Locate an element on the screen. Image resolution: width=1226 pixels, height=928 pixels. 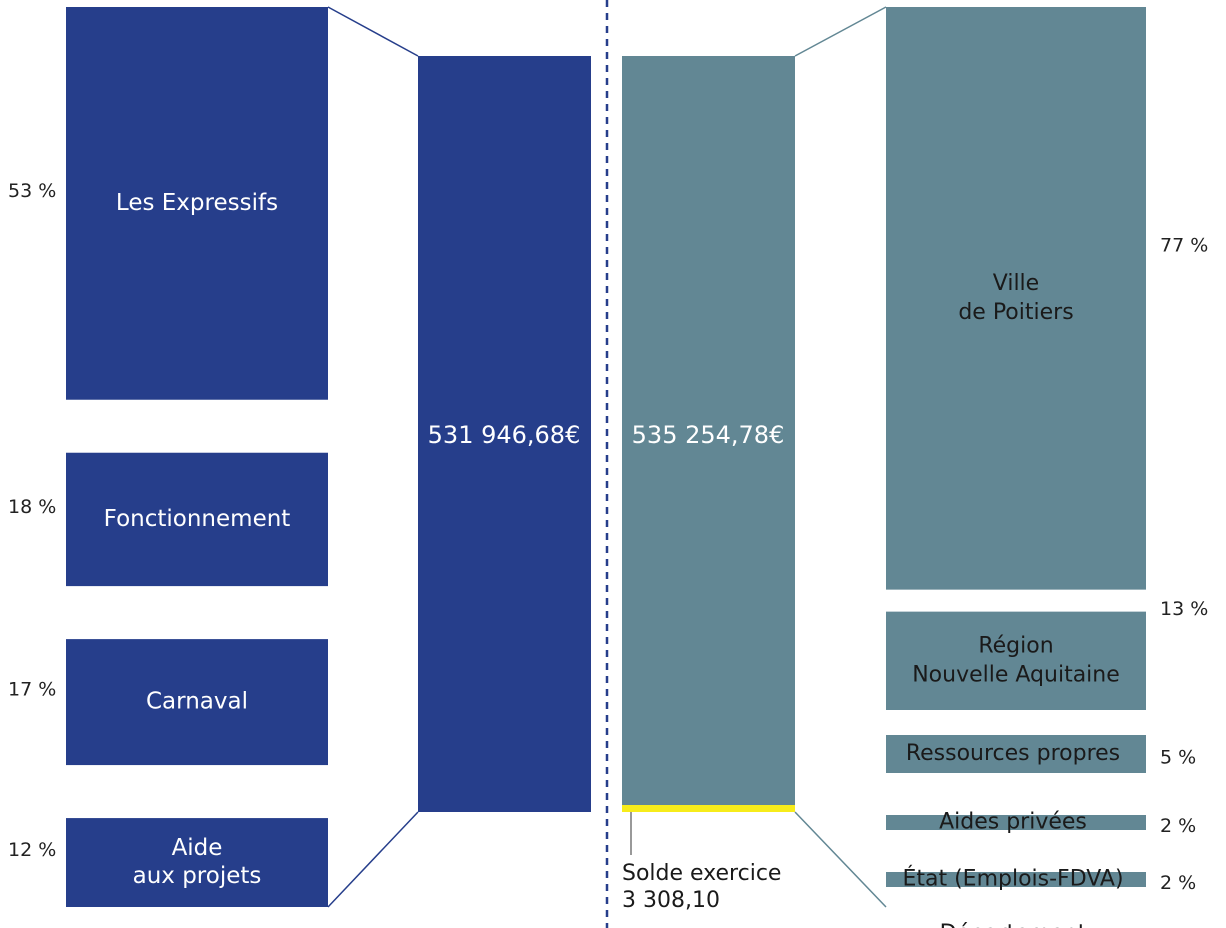
revenue-total-bar is located at coordinates (708, 430).